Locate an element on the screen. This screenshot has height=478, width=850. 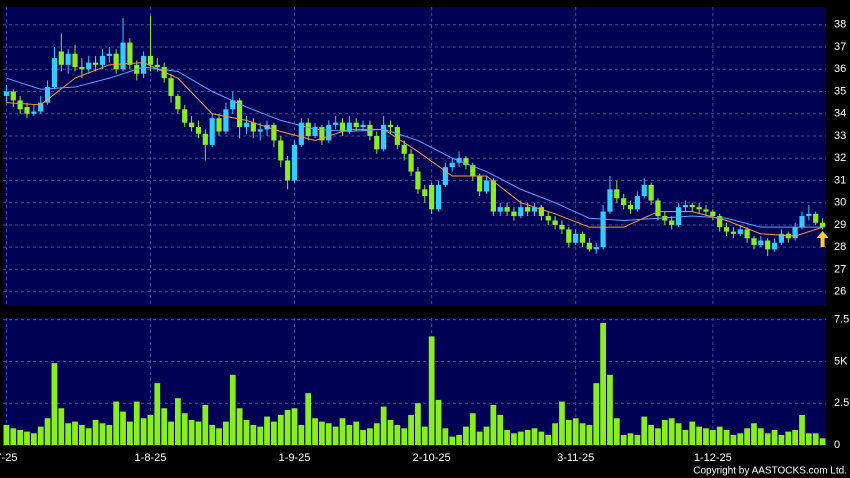
y-tick-label: 29 is located at coordinates (840, 225).